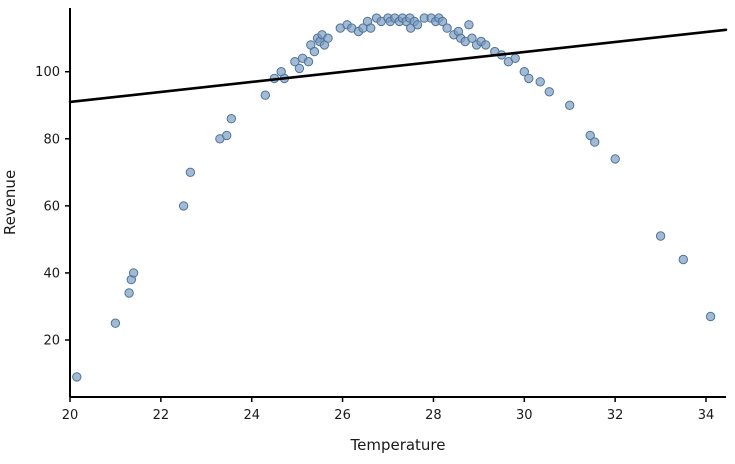  What do you see at coordinates (51, 273) in the screenshot?
I see `y-tick-label: 40` at bounding box center [51, 273].